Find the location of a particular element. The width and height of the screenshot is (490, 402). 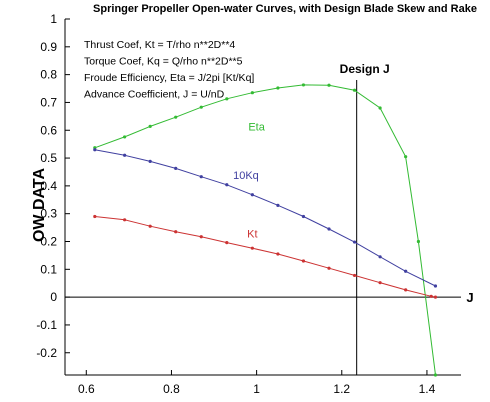

y-tick-label: 0.9 is located at coordinates (48, 47).